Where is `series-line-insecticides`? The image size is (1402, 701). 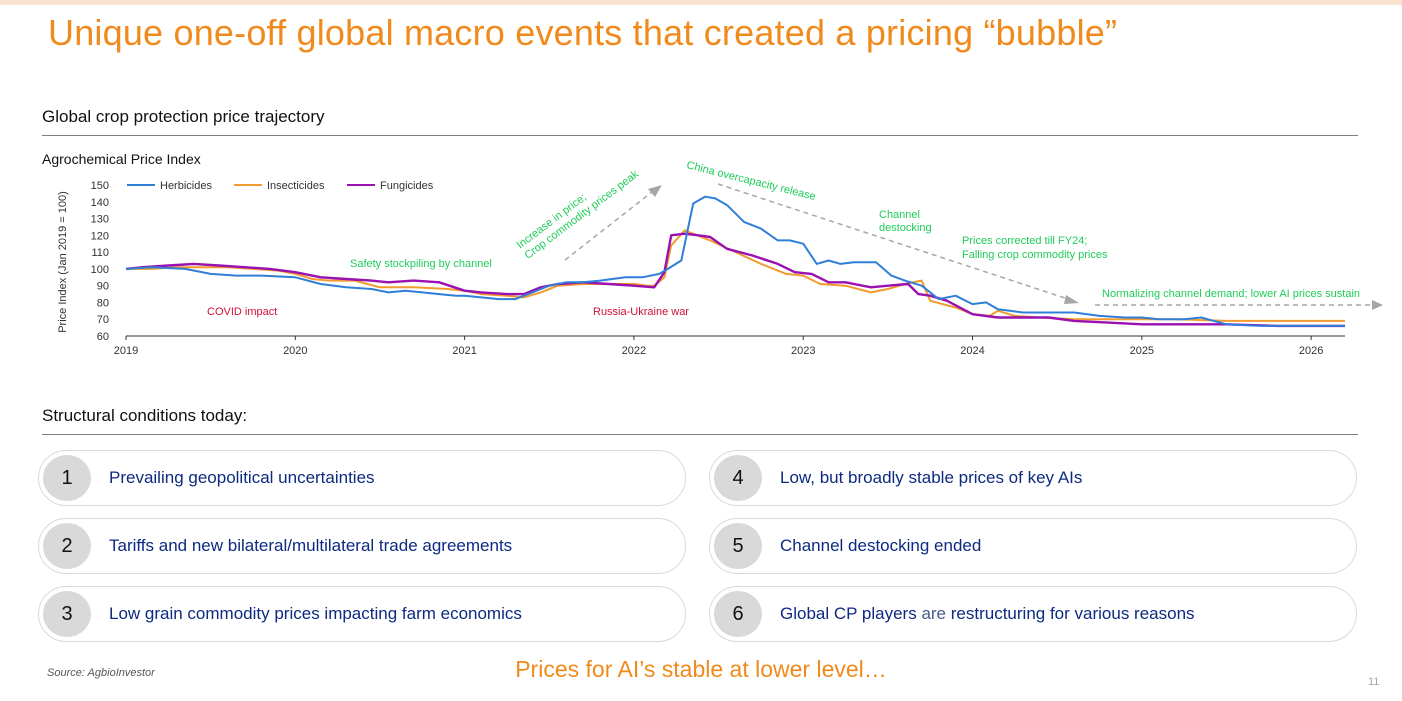
series-line-insecticides is located at coordinates (735, 275).